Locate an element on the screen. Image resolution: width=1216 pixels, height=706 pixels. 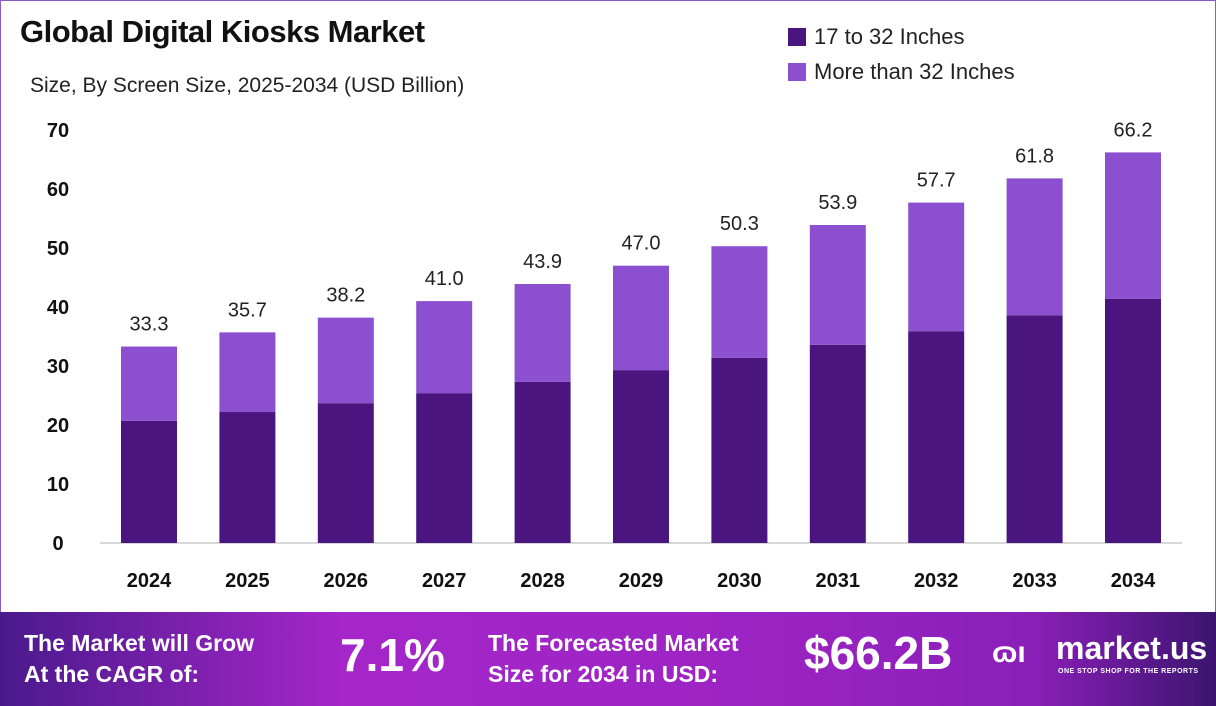
bar-segment-17-32-2032 is located at coordinates (936, 437).